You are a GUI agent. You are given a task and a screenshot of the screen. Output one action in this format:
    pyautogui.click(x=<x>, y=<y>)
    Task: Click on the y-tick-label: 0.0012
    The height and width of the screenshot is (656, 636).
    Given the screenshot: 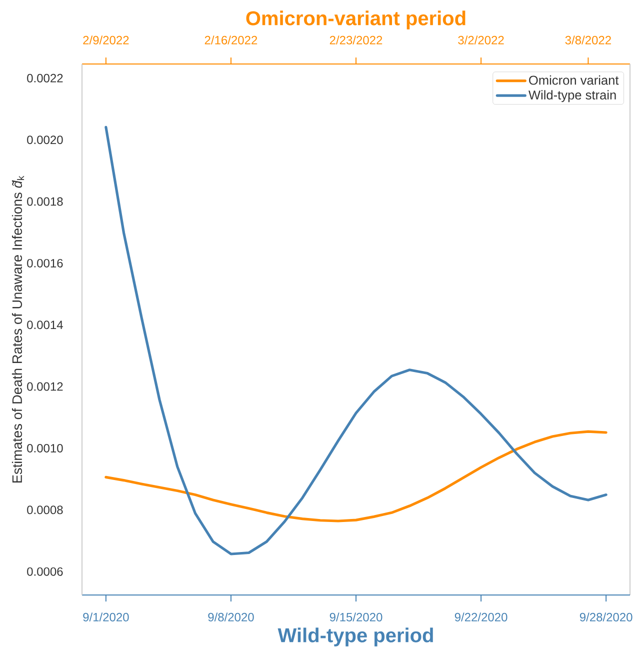 What is the action you would take?
    pyautogui.click(x=45, y=386)
    